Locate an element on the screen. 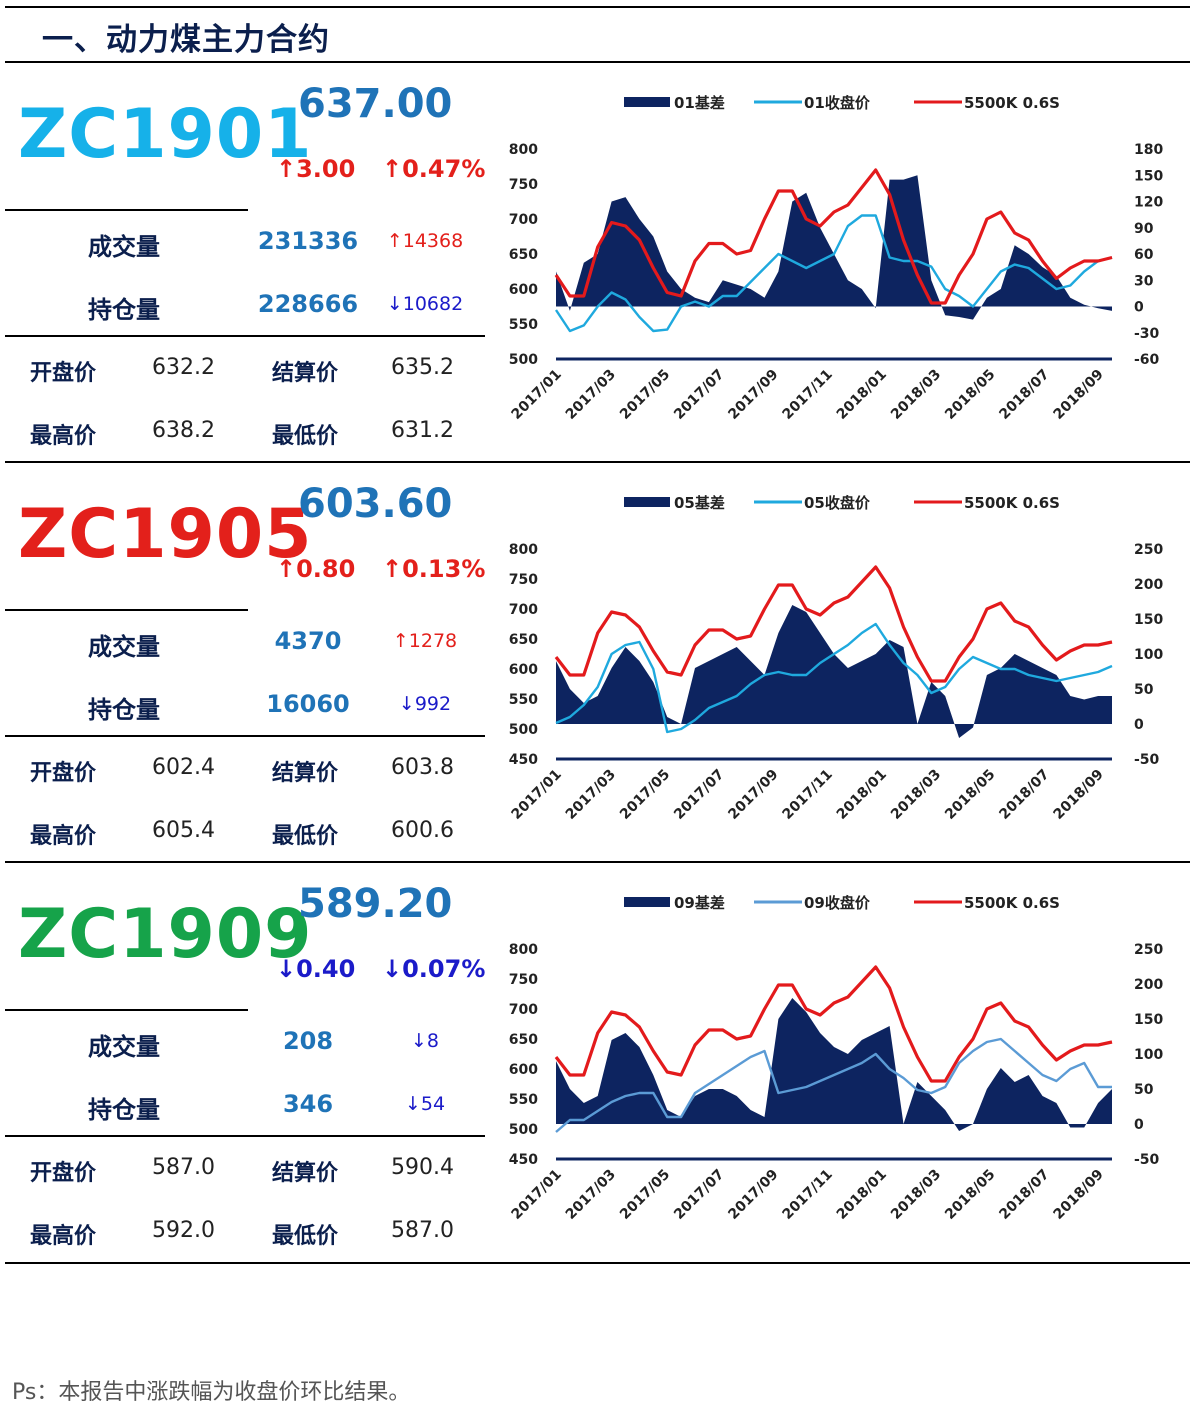  legend-label: 05基差 is located at coordinates (699, 503).